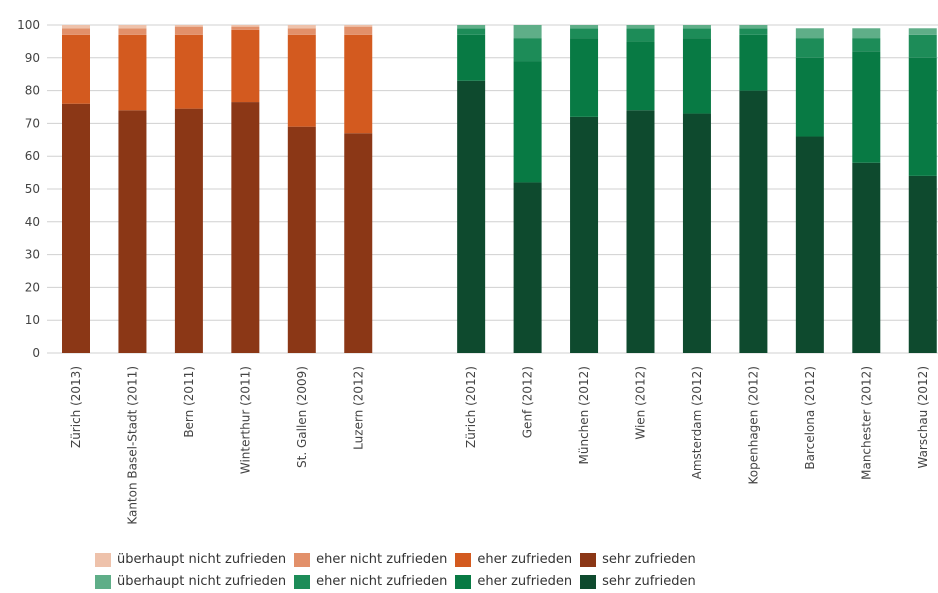 The image size is (938, 593). What do you see at coordinates (189, 402) in the screenshot?
I see `x-category-label: Bern (2011)` at bounding box center [189, 402].